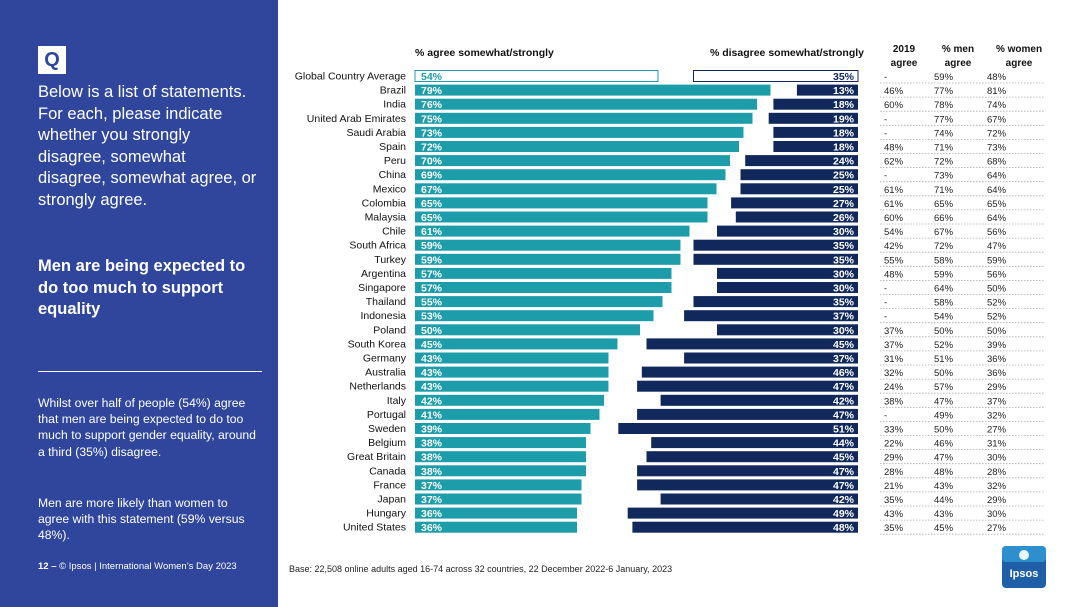  What do you see at coordinates (484, 53) in the screenshot?
I see `agree-header: % agree somewhat/strongly` at bounding box center [484, 53].